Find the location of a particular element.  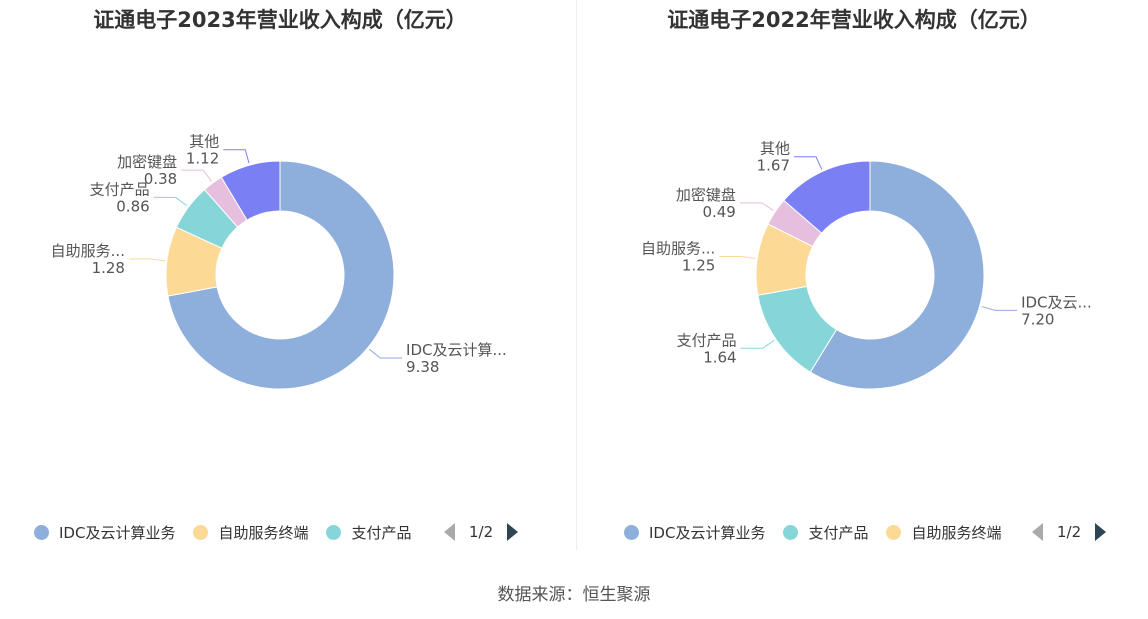

slice-value-label: 7.20 is located at coordinates (1037, 319).